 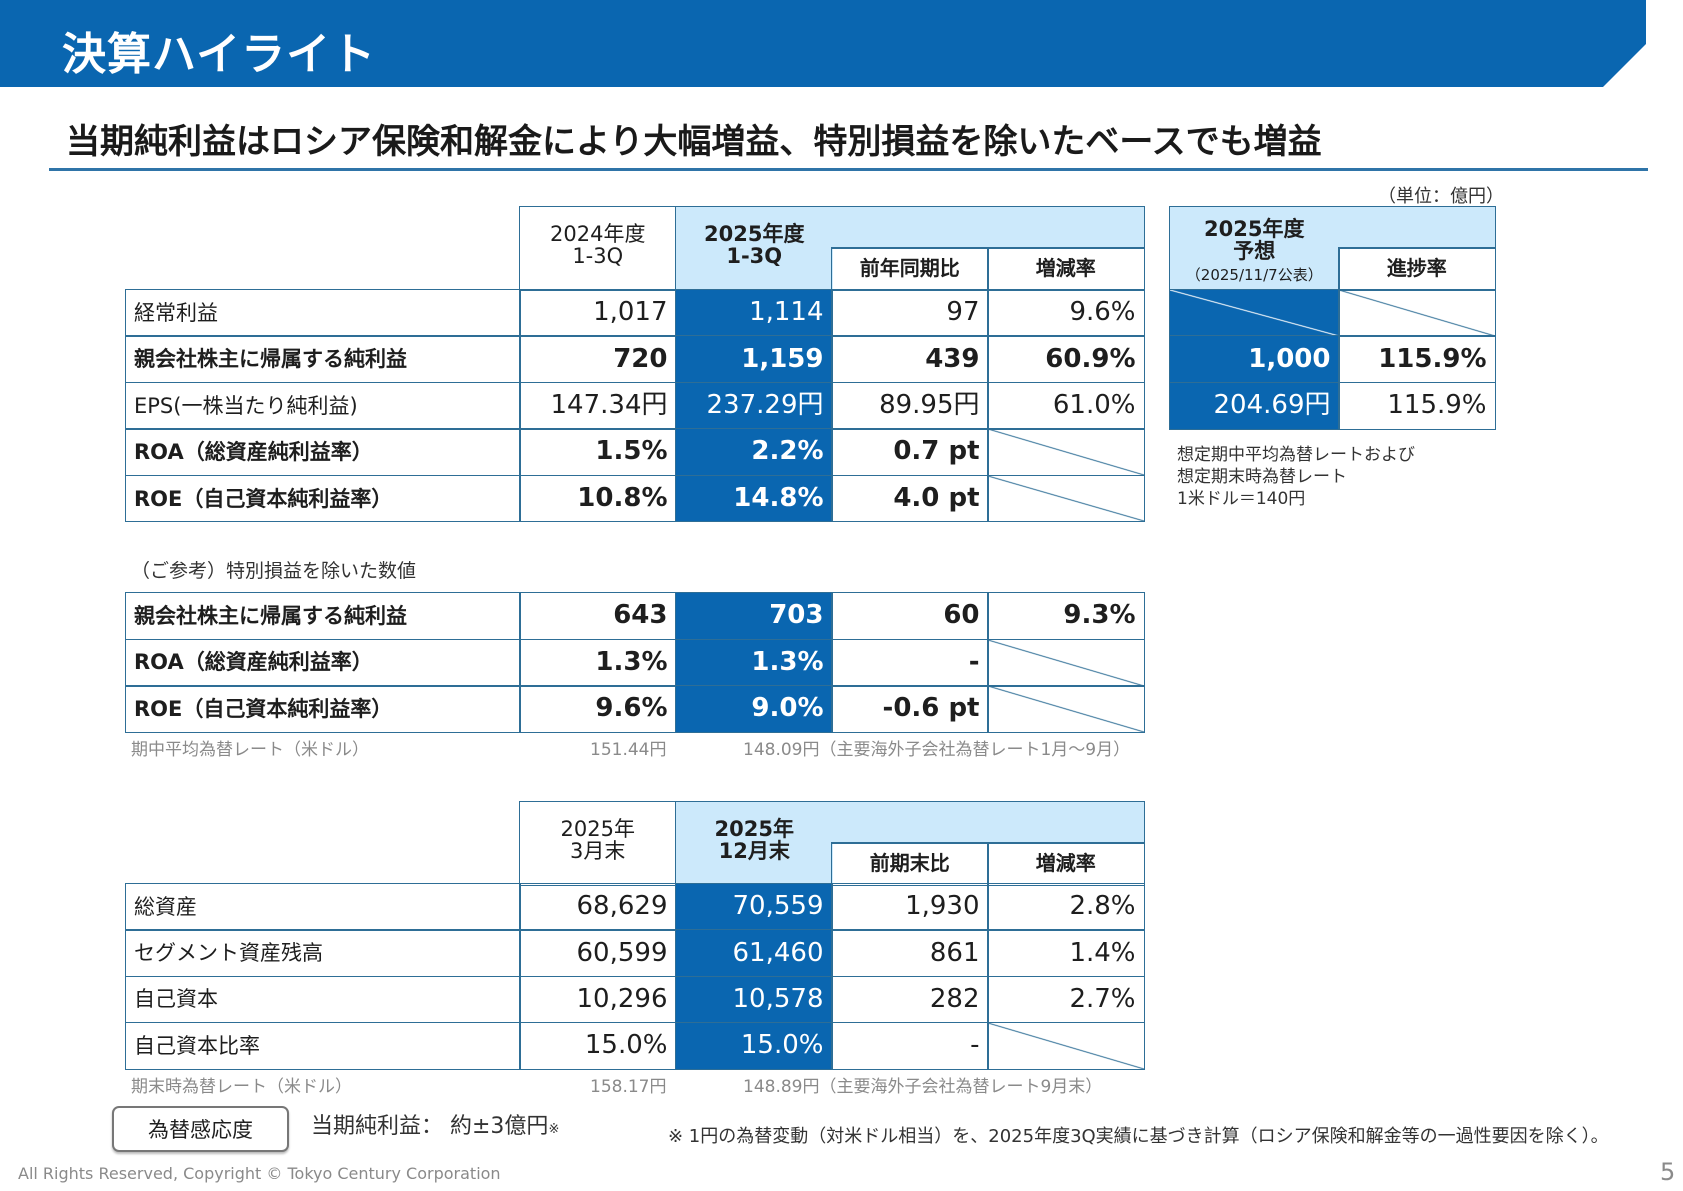 I want to click on forecast-value: 1,000, so click(x=1254, y=359).